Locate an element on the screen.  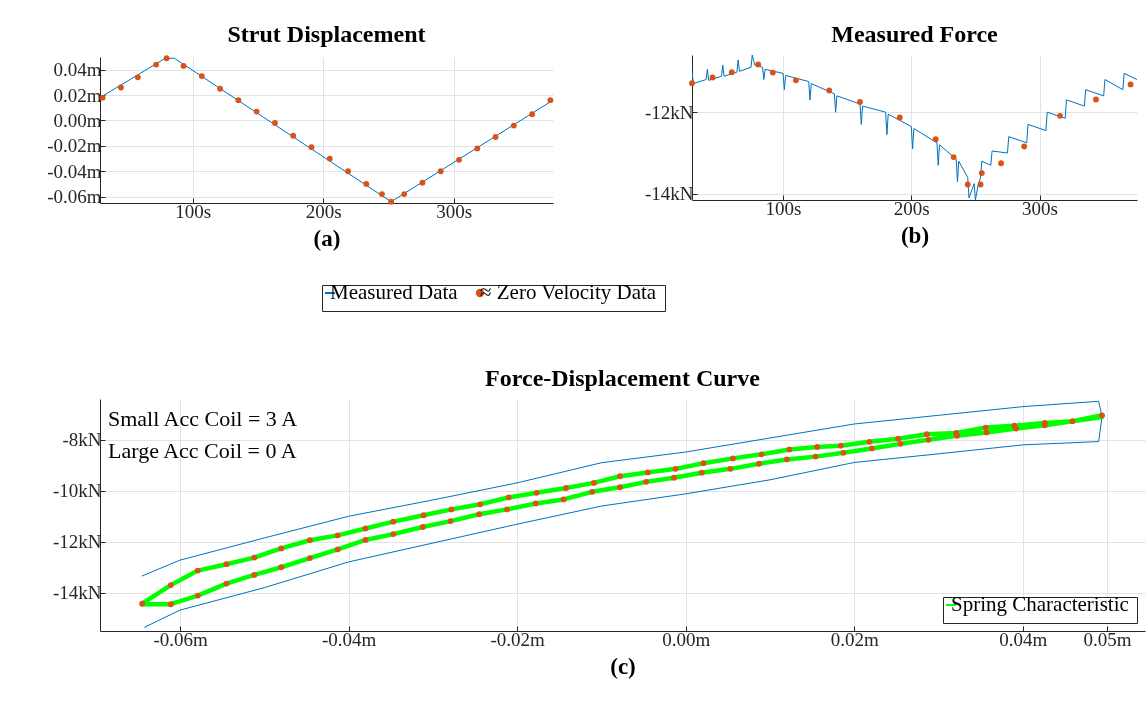
legend-label: Spring Characteristic is located at coordinates (1040, 604).